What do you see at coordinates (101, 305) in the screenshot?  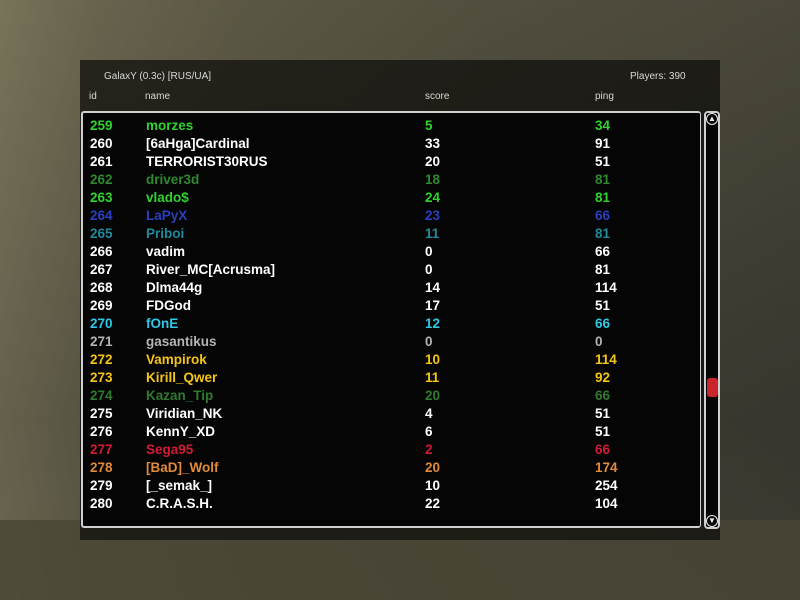 I see `player-id: 269` at bounding box center [101, 305].